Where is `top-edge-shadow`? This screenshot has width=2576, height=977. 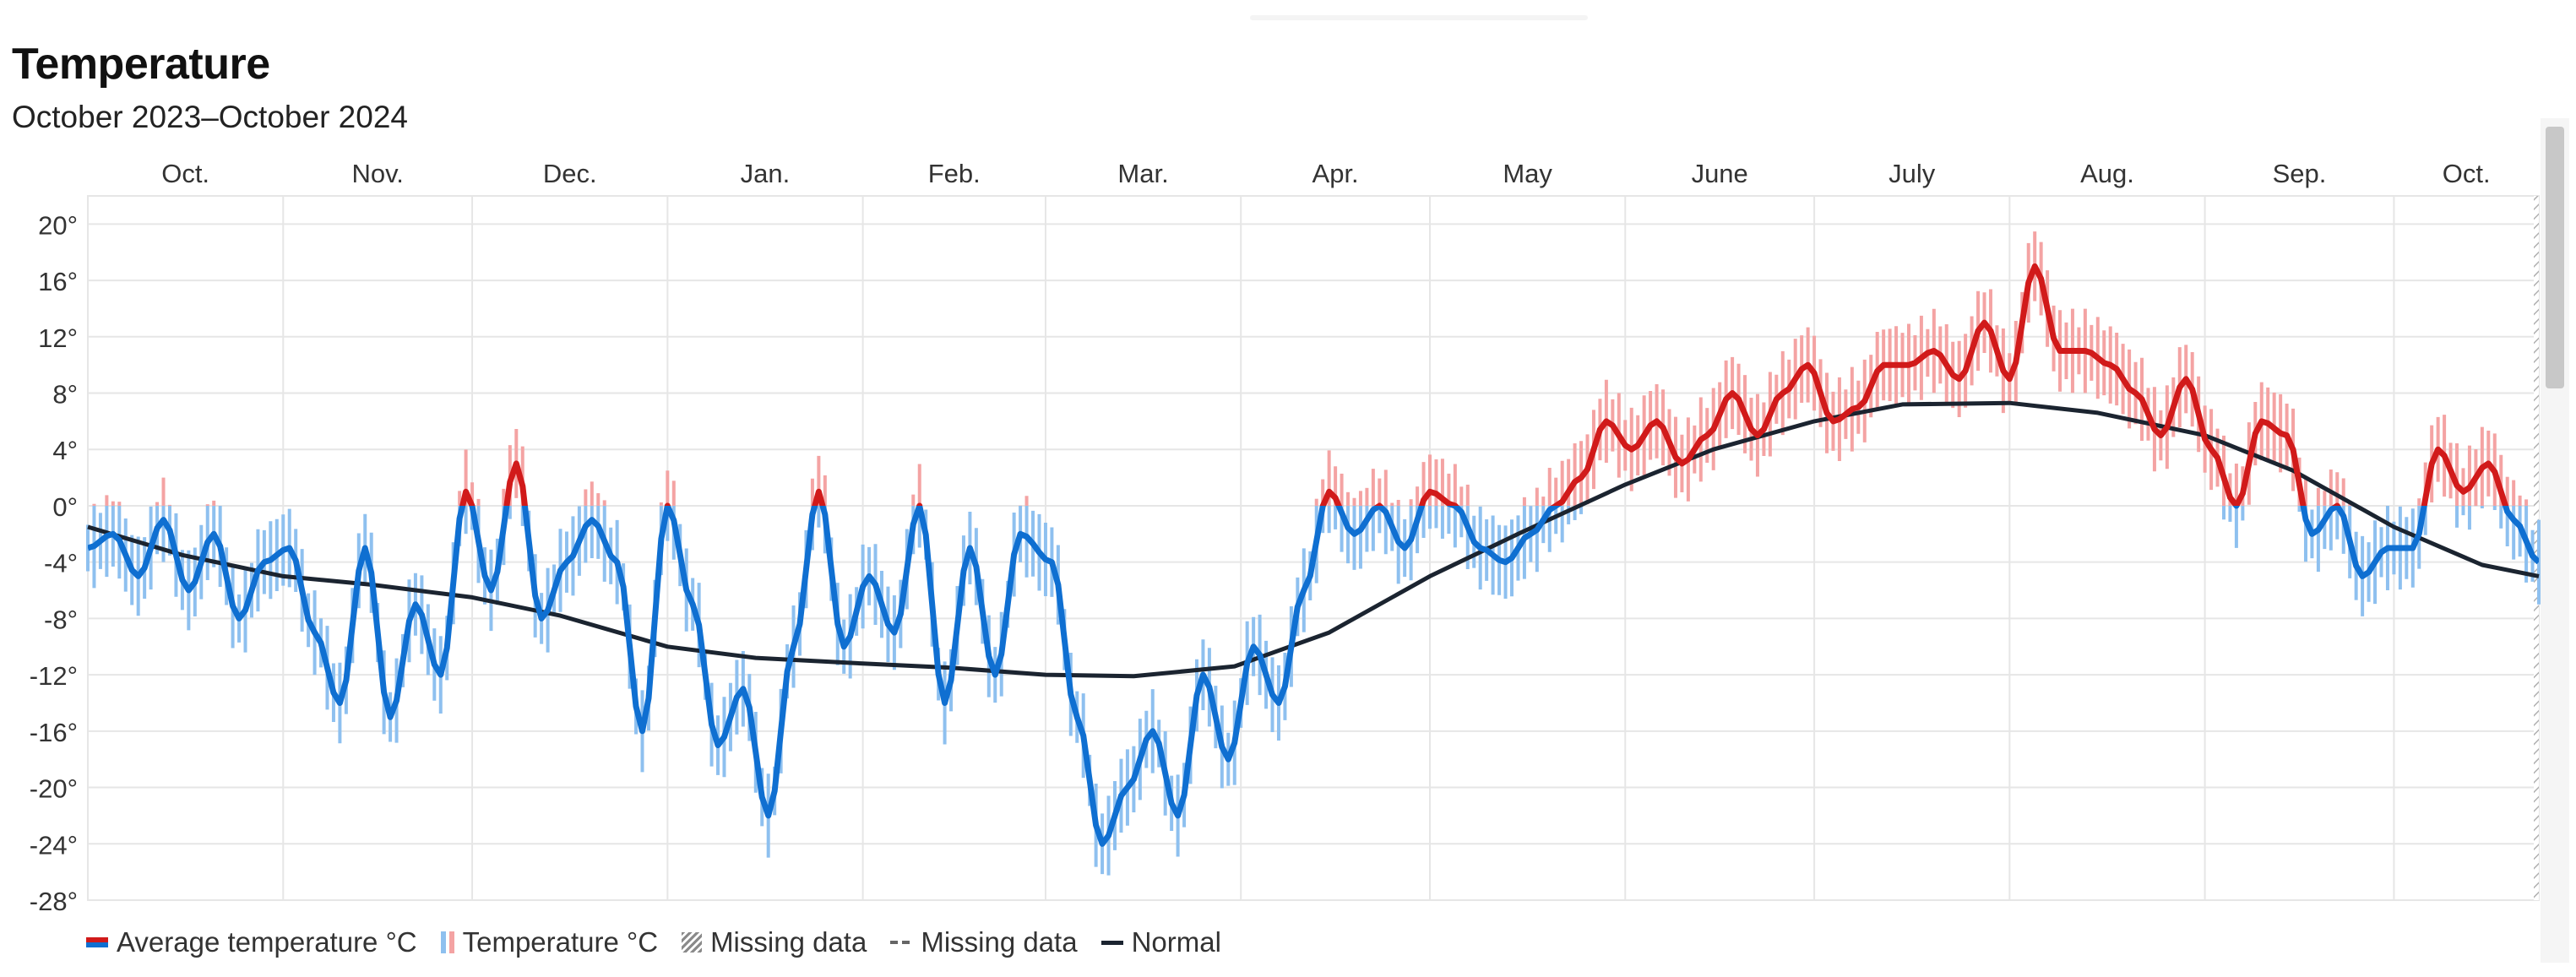
top-edge-shadow is located at coordinates (1419, 17).